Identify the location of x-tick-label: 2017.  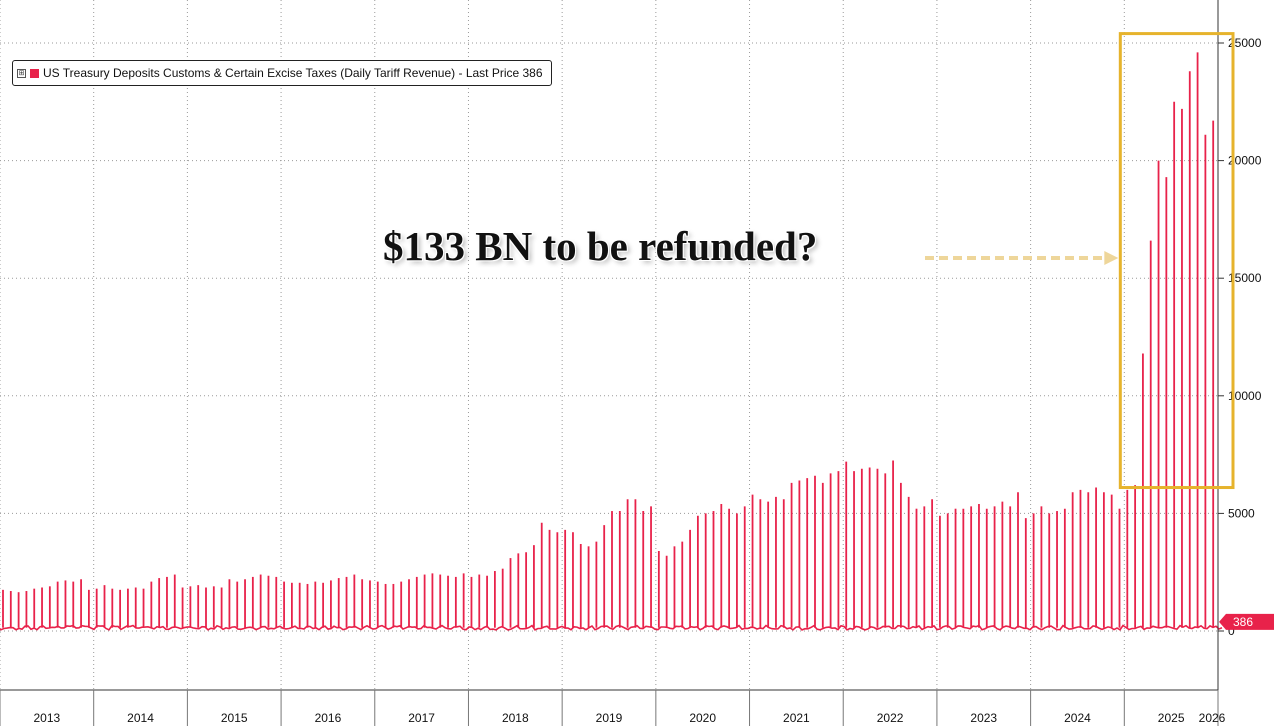
(421, 718).